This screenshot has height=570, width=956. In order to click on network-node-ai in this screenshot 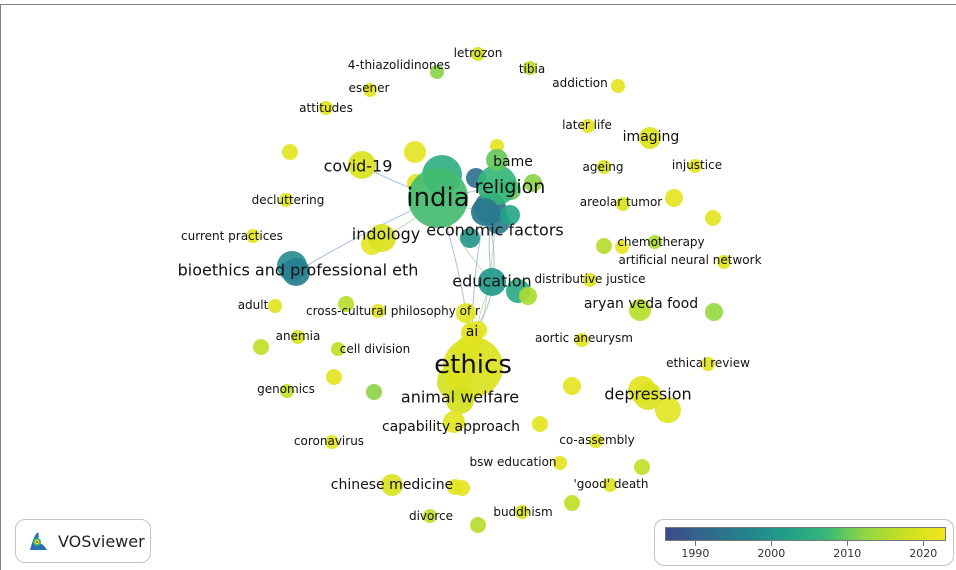, I will do `click(472, 333)`.